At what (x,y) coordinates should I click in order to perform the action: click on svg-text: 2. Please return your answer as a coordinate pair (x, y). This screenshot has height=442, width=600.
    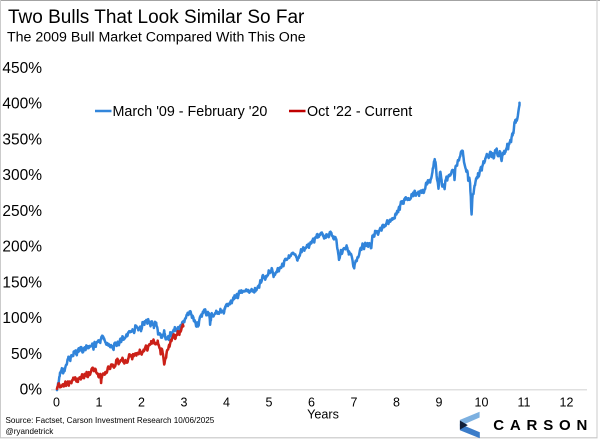
    Looking at the image, I should click on (141, 403).